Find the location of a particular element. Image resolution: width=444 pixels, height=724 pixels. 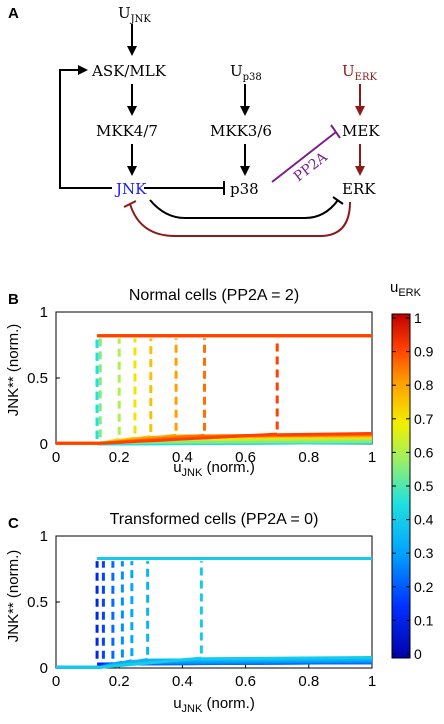

colorbar-tick-label: 0.4 is located at coordinates (424, 520).